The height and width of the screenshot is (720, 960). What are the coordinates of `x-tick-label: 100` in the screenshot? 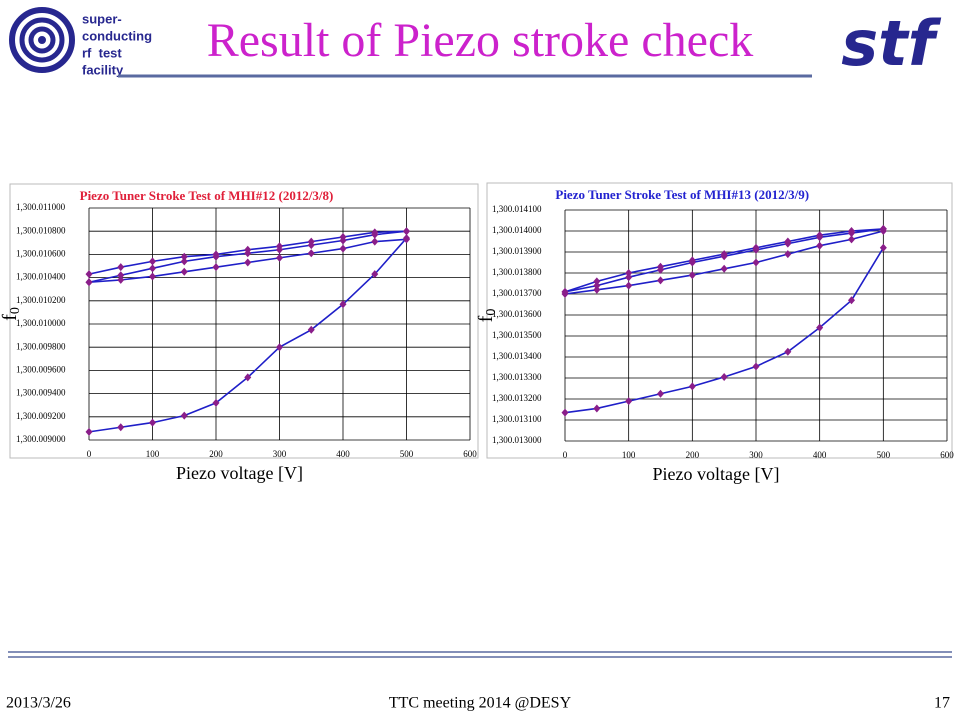 It's located at (629, 455).